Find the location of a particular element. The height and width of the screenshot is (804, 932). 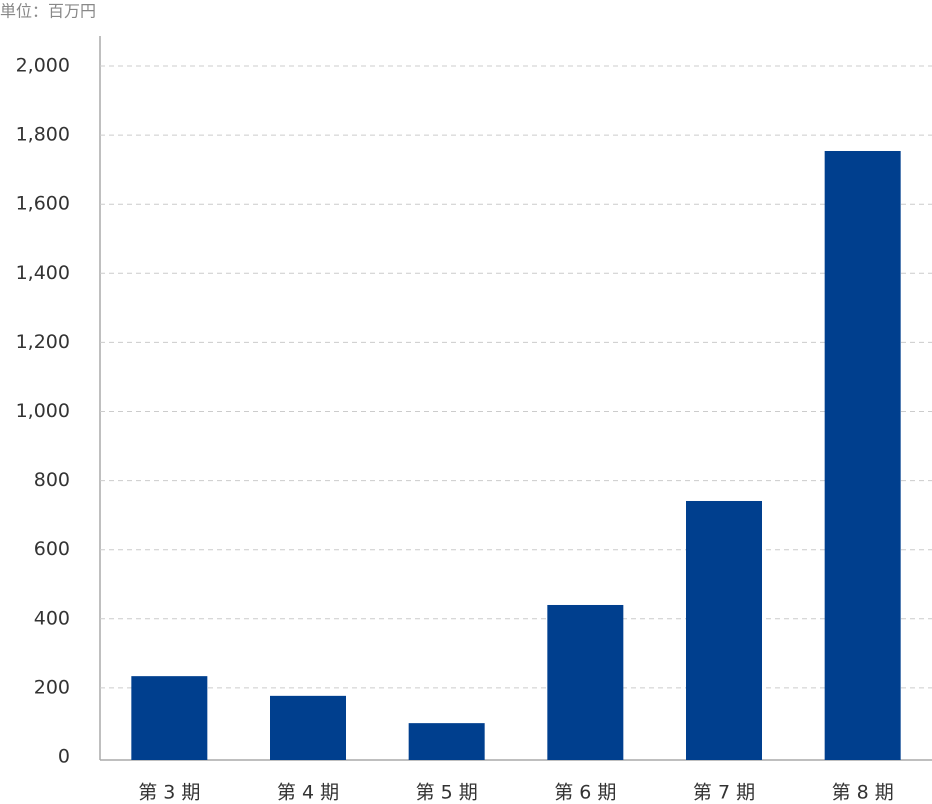

y-tick-label: 1,400 is located at coordinates (43, 273).